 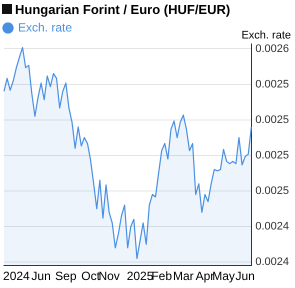 What do you see at coordinates (266, 36) in the screenshot?
I see `y-axis-title: Exch. rate` at bounding box center [266, 36].